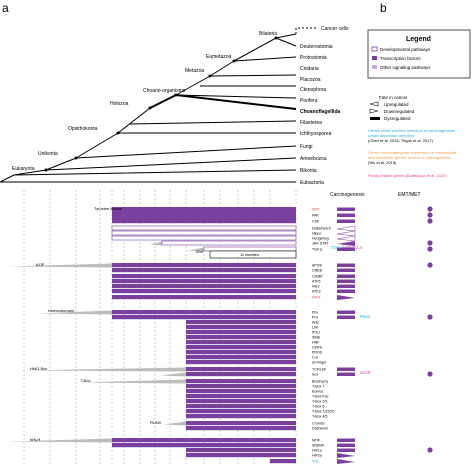 The image size is (474, 465). Describe the element at coordinates (219, 57) in the screenshot. I see `clade-label: Eumetazoa` at that location.